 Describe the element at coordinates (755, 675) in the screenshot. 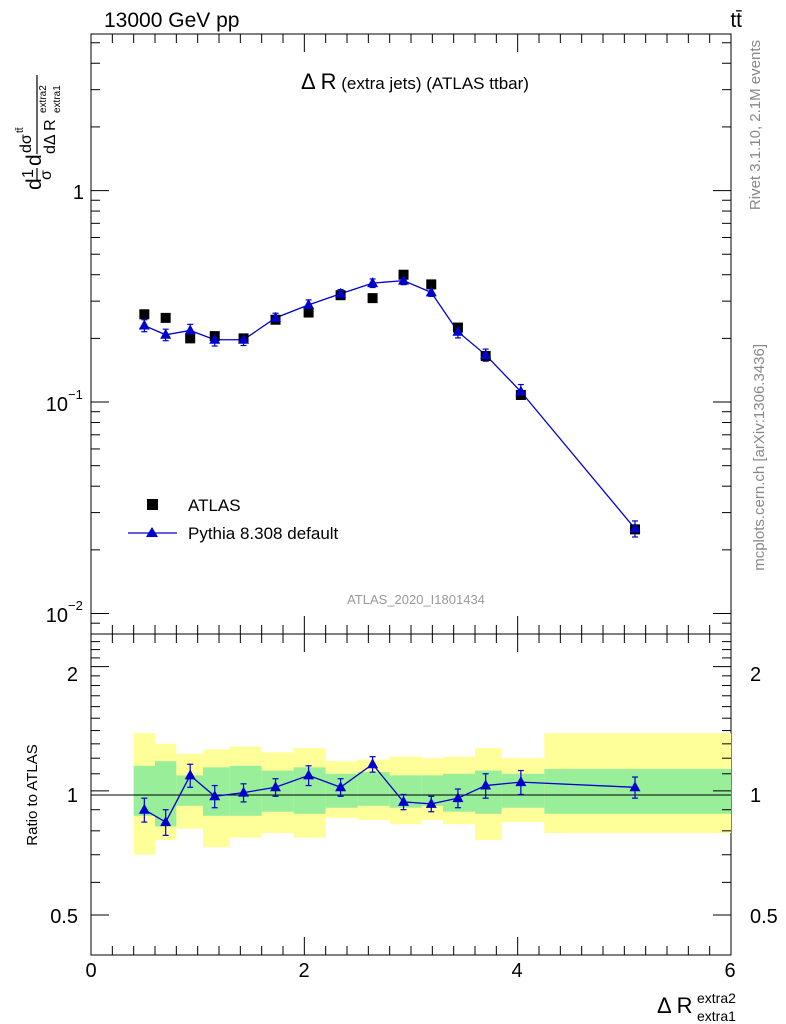

I see `ratio-tick-label-2-right: 2` at that location.